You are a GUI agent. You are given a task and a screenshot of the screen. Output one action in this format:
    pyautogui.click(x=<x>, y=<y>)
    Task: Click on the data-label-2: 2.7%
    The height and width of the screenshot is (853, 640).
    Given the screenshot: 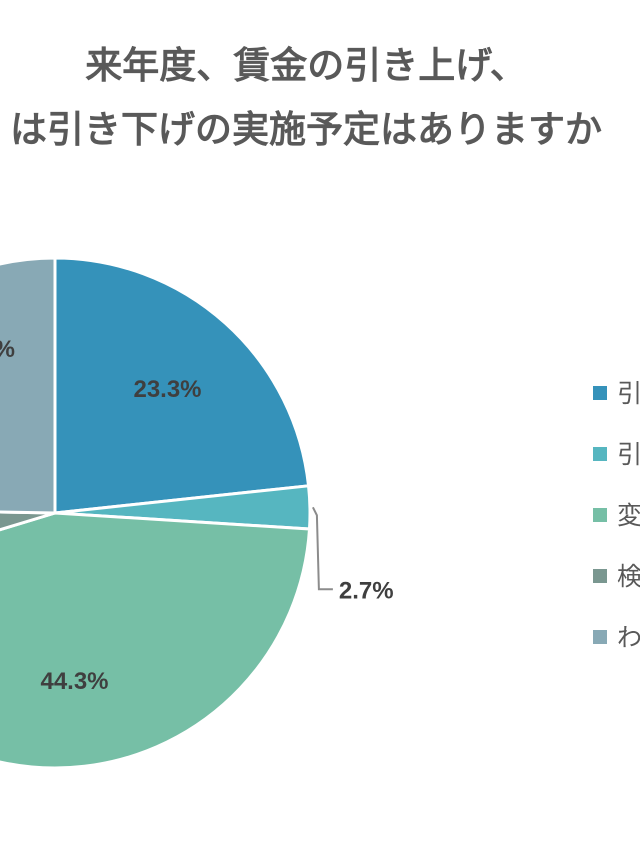 What is the action you would take?
    pyautogui.click(x=366, y=590)
    